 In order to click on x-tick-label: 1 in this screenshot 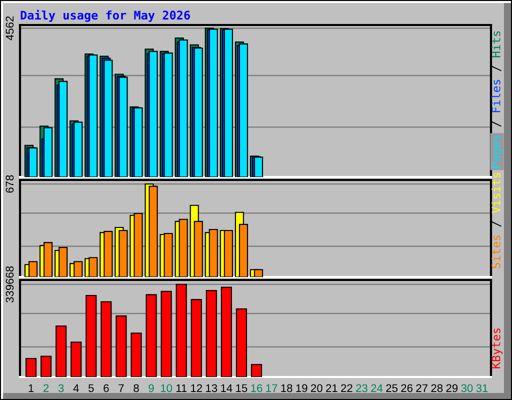, I will do `click(31, 388)`.